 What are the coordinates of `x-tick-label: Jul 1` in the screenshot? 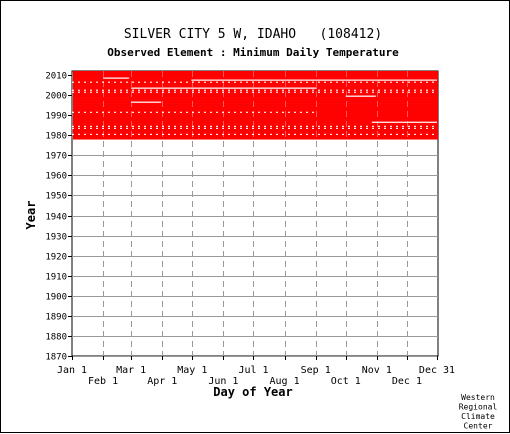 It's located at (253, 370).